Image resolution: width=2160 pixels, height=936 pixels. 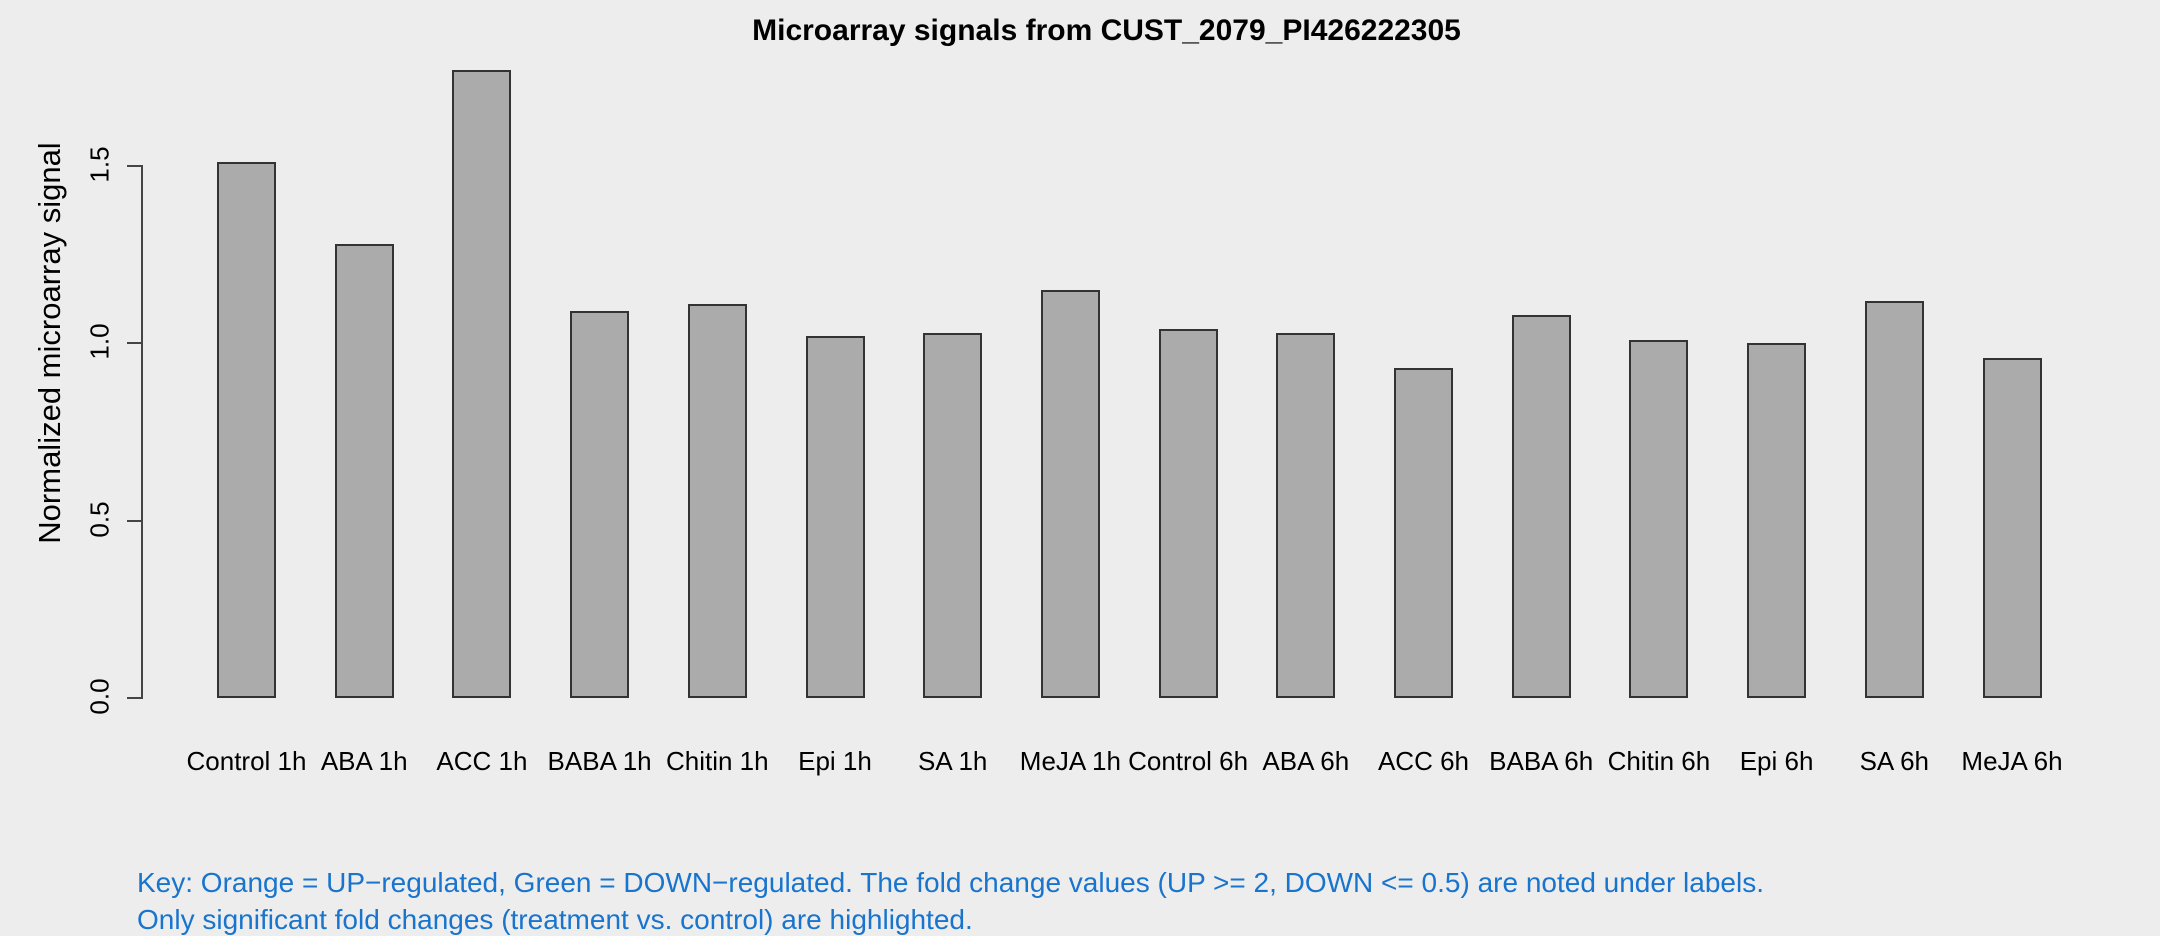 What do you see at coordinates (142, 432) in the screenshot?
I see `y-axis-line` at bounding box center [142, 432].